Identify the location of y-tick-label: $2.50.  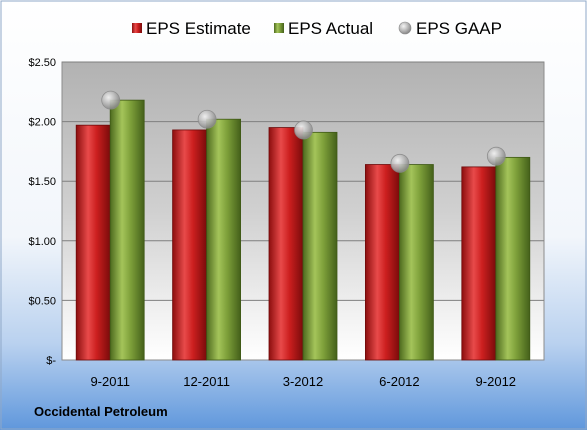
(42, 63).